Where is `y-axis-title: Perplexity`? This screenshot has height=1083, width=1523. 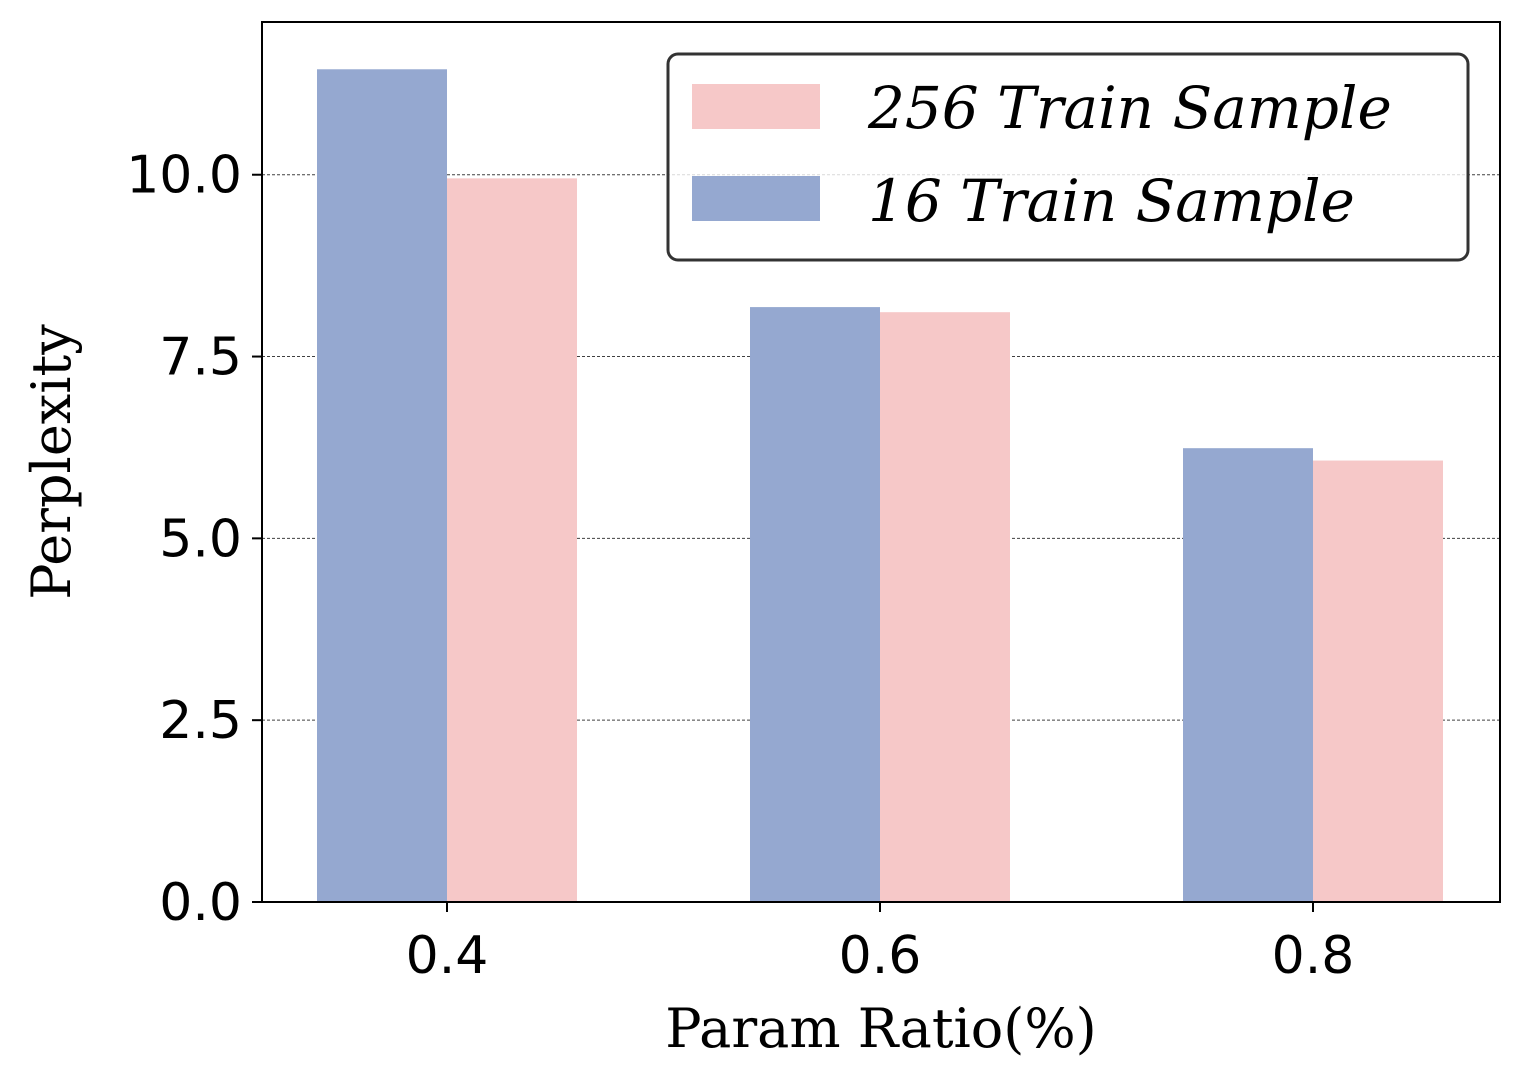
y-axis-title: Perplexity is located at coordinates (51, 462).